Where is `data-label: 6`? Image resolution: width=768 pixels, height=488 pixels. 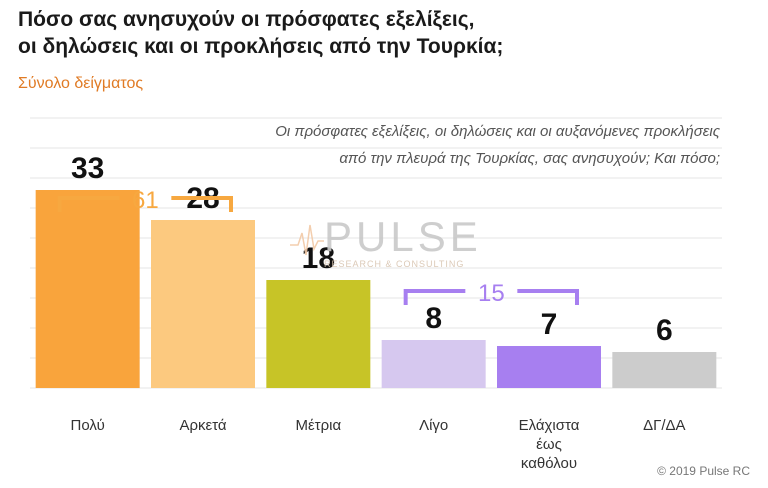
data-label: 6 is located at coordinates (664, 330).